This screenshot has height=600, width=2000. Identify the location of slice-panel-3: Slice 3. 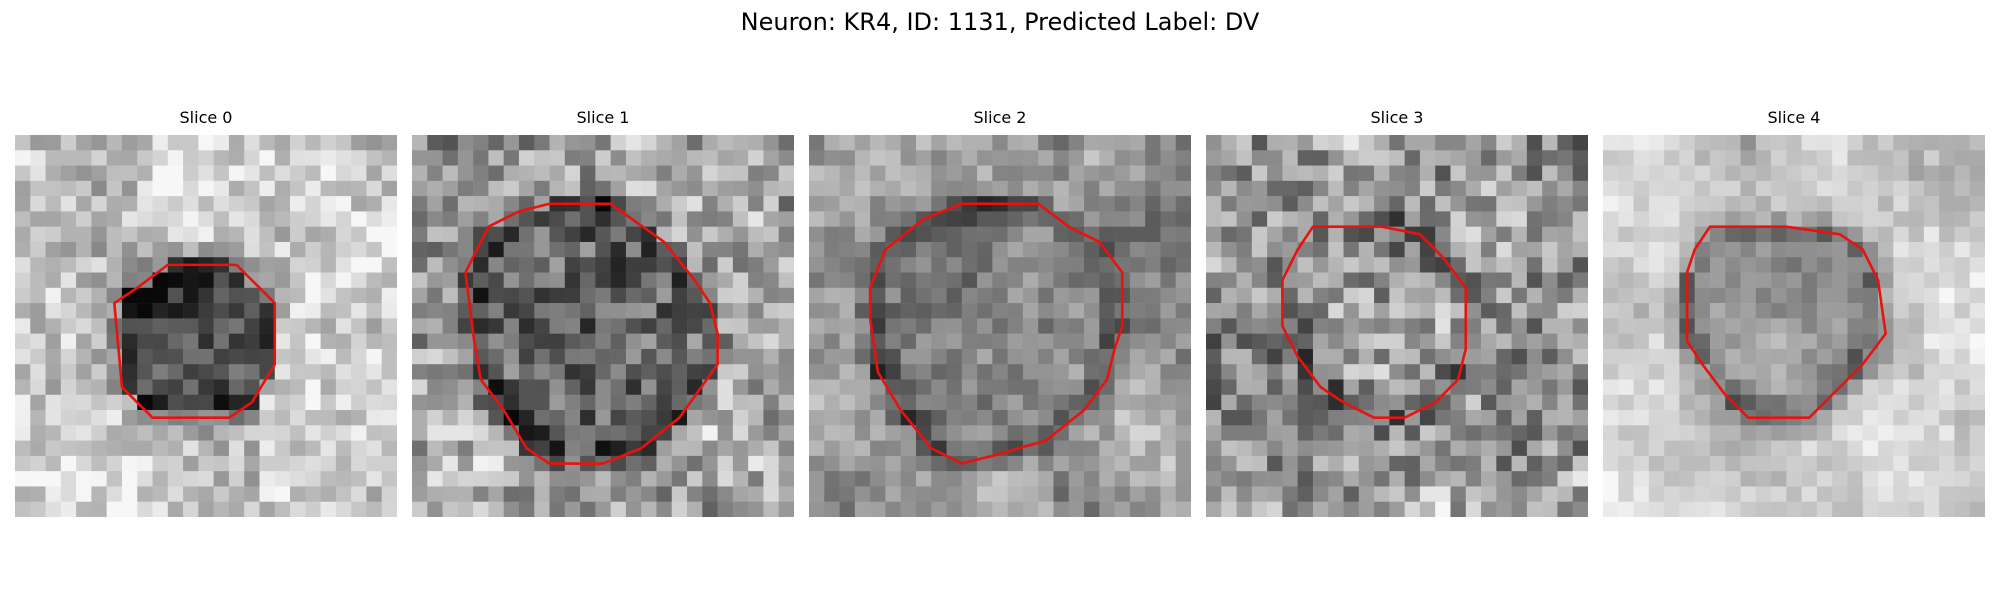
(1397, 312).